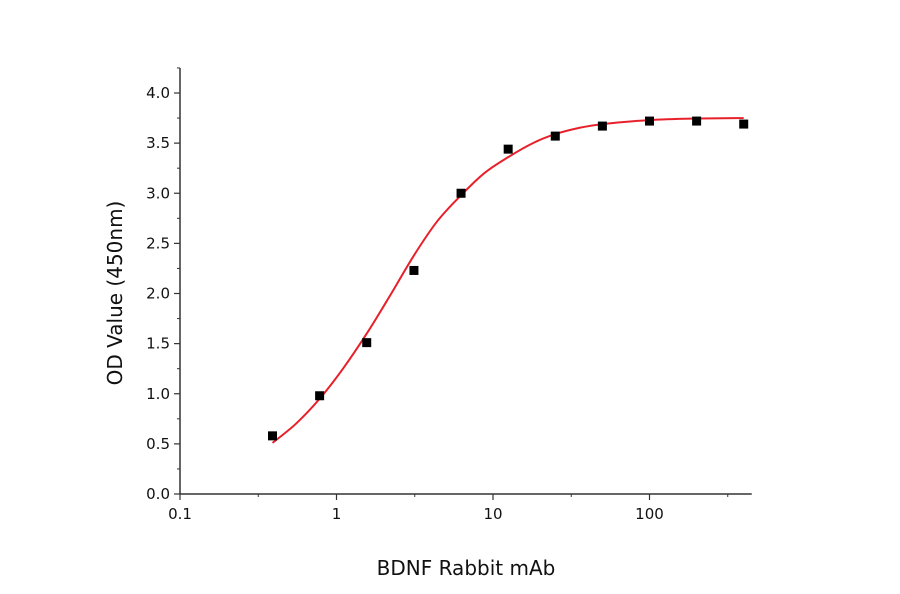 The width and height of the screenshot is (900, 594). I want to click on x-tick-label: 1, so click(337, 514).